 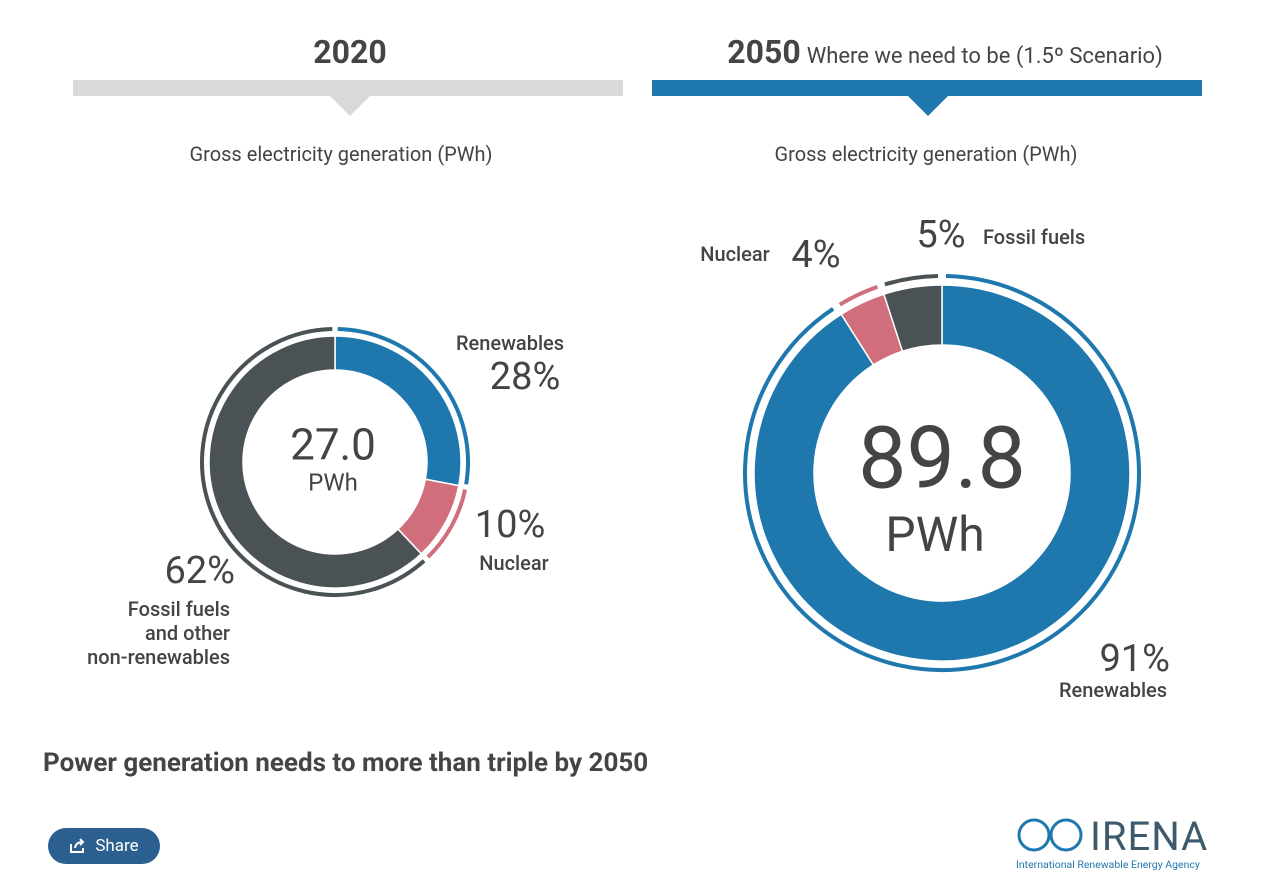 I want to click on share-button: Share, so click(x=104, y=846).